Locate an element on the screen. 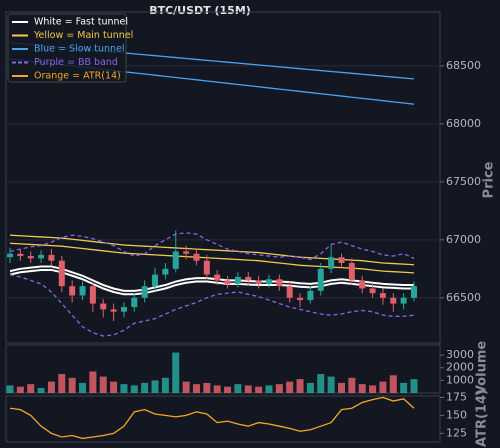 Image resolution: width=500 pixels, height=448 pixels. legend-label: White = Fast tunnel is located at coordinates (81, 22).